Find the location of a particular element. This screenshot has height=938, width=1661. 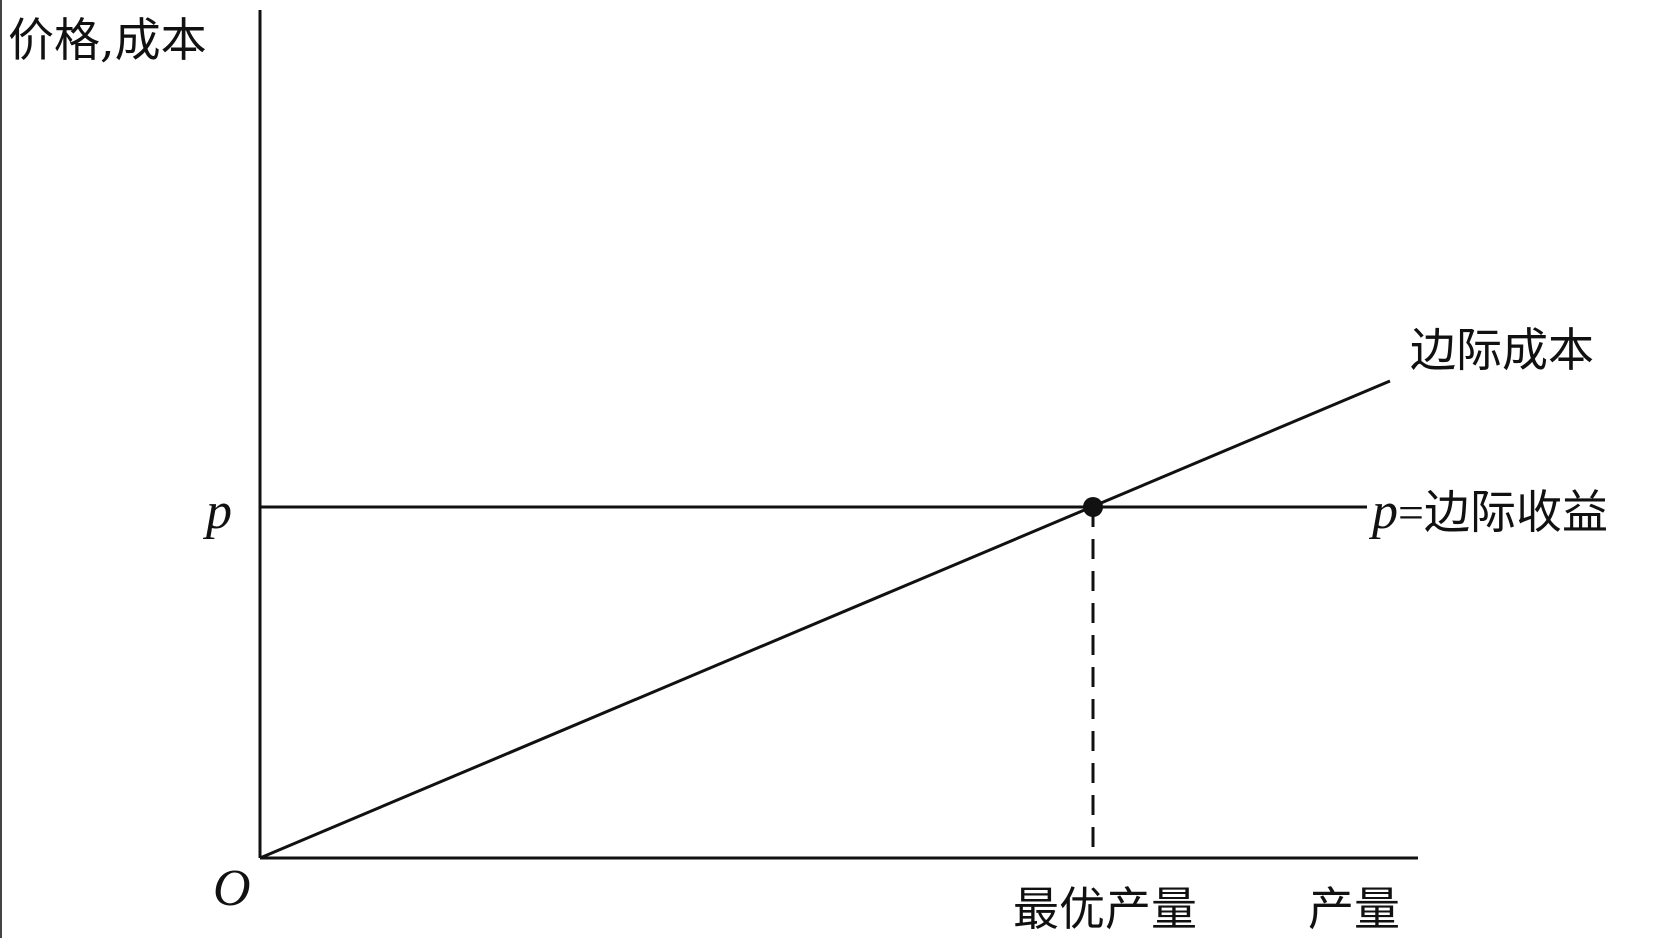

marginal-revenue-label-eq: = is located at coordinates (1411, 512).